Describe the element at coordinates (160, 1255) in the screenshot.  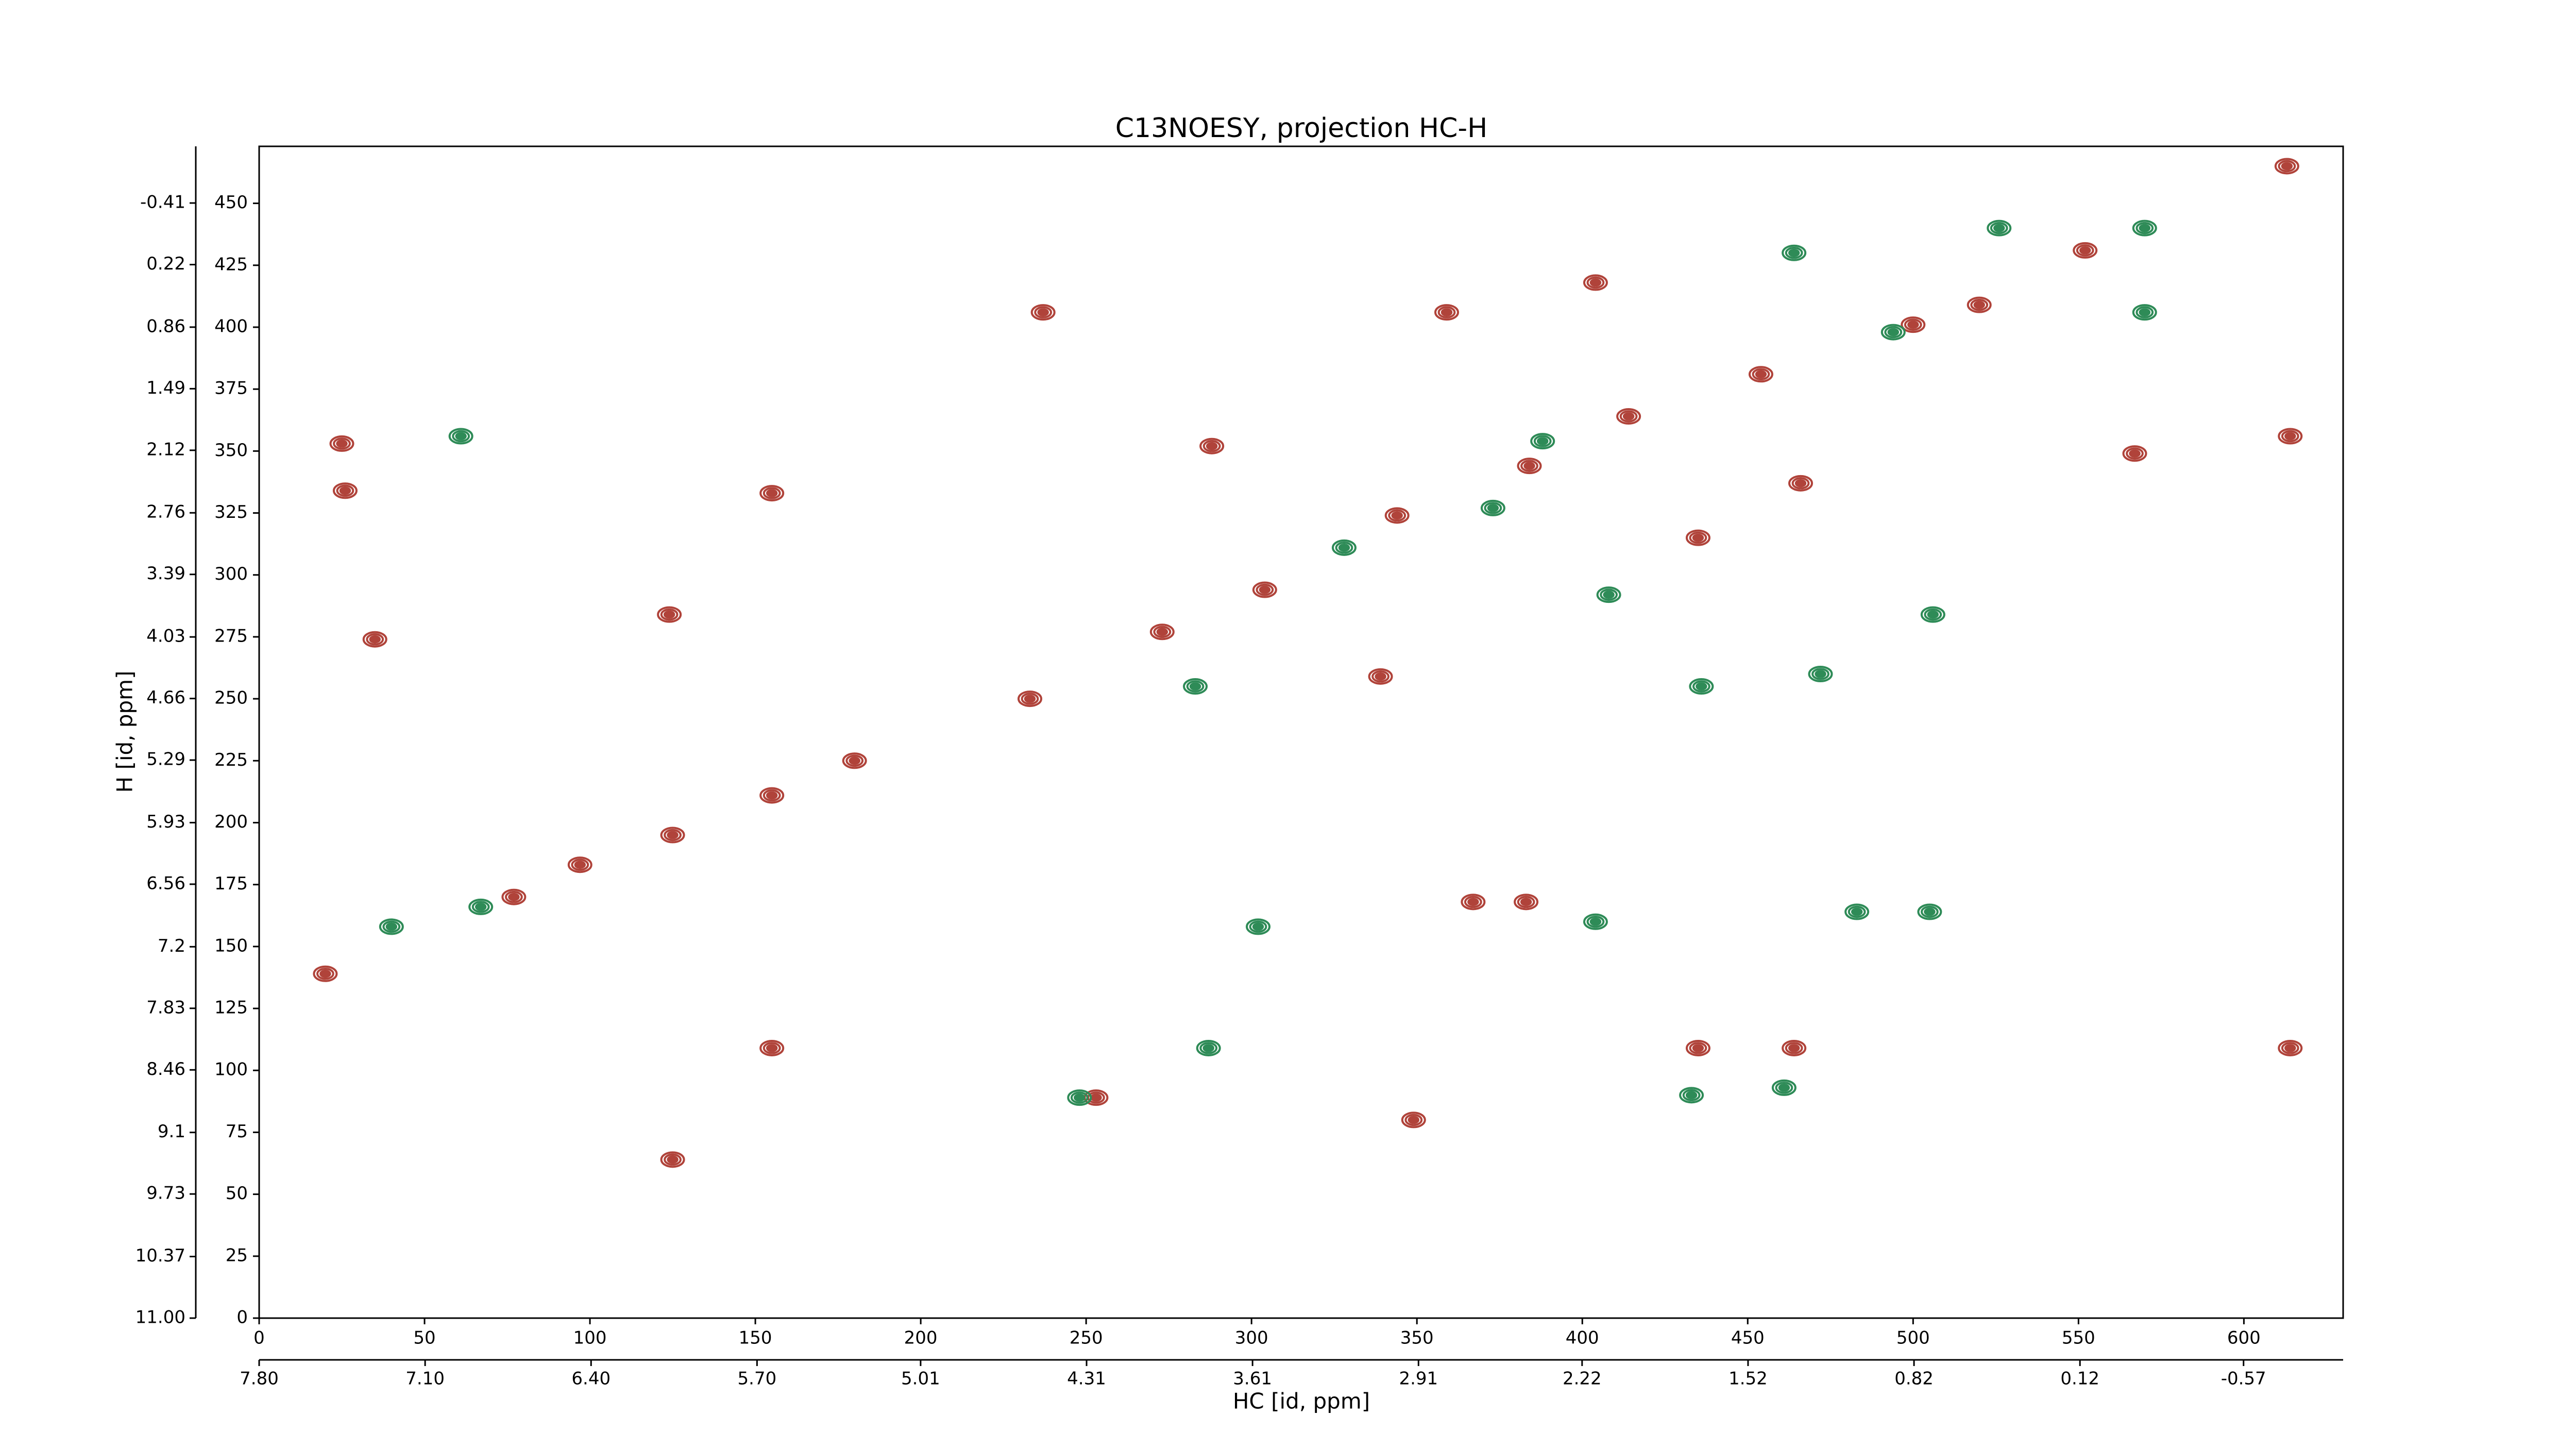
I see `y2-tick-label: 10.37` at that location.